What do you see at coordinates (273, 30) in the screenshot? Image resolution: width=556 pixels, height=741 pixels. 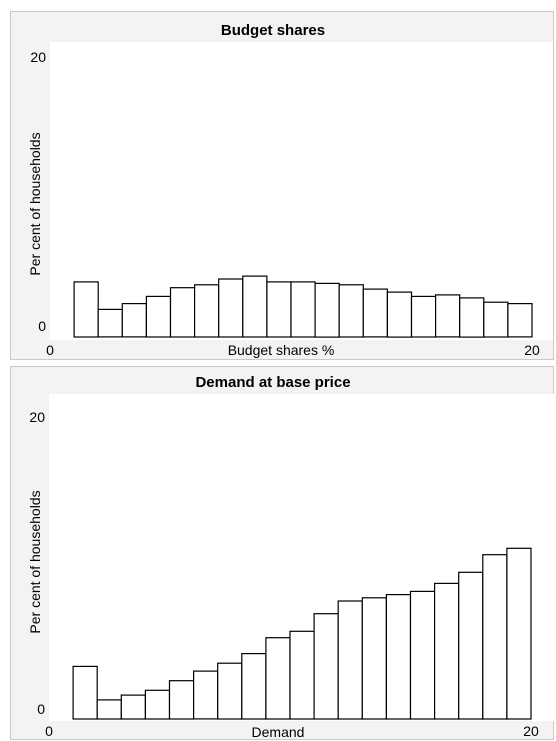 I see `chart-title: Budget shares` at bounding box center [273, 30].